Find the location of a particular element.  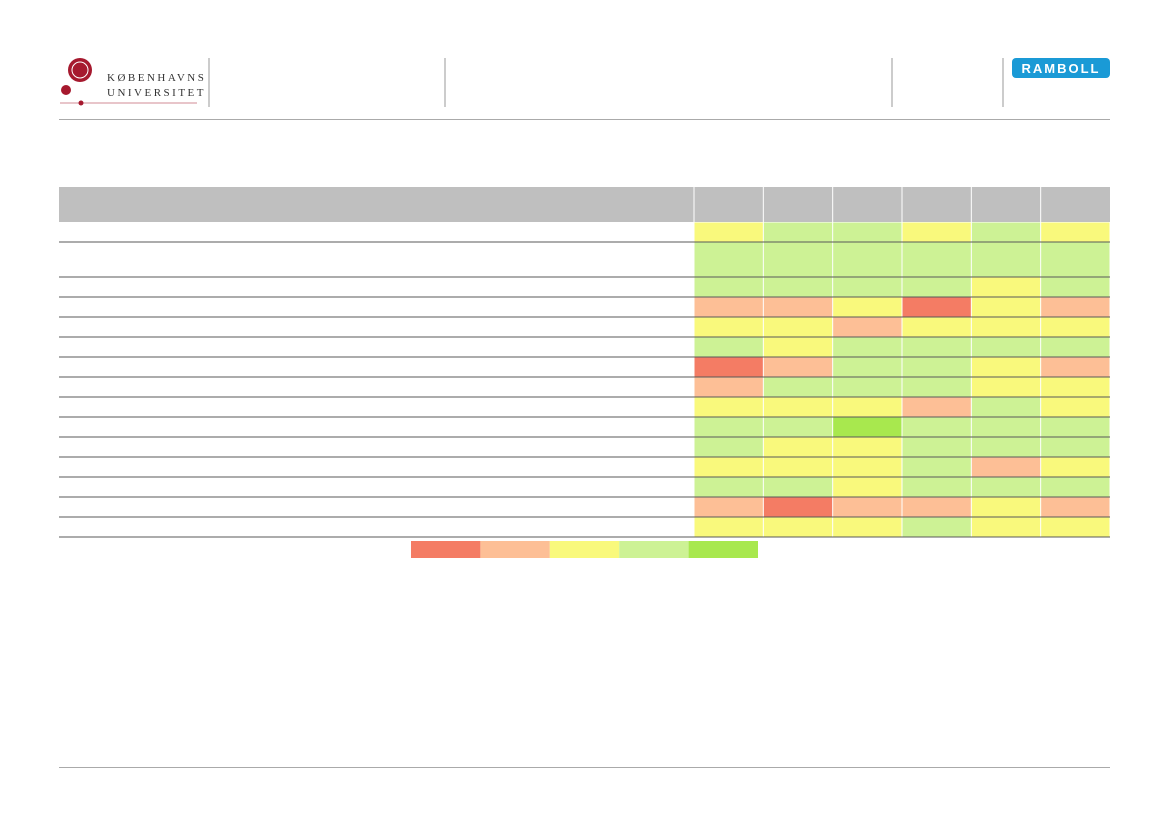

logo-text: RAMBOLL is located at coordinates (1061, 68).